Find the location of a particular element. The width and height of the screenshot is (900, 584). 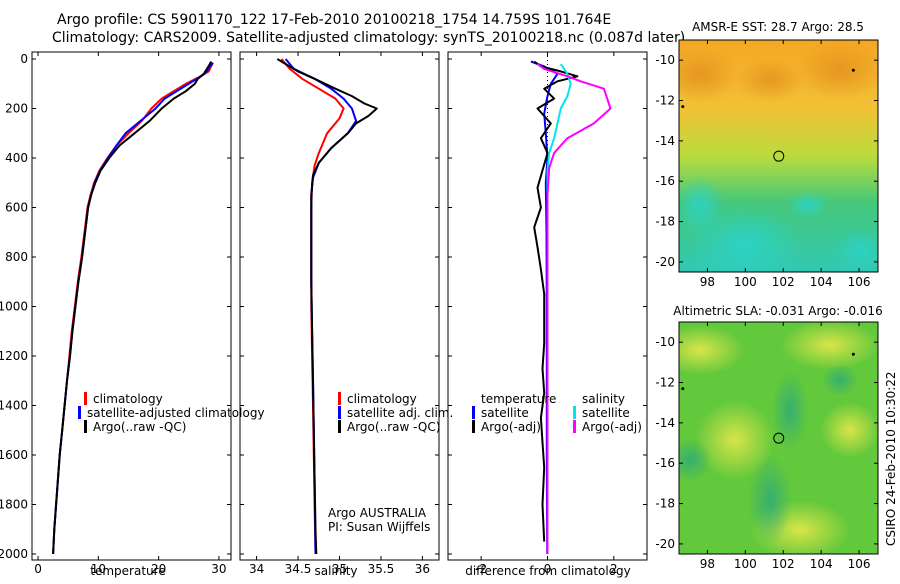

legend-swatch-temp-satellite is located at coordinates (473, 412).